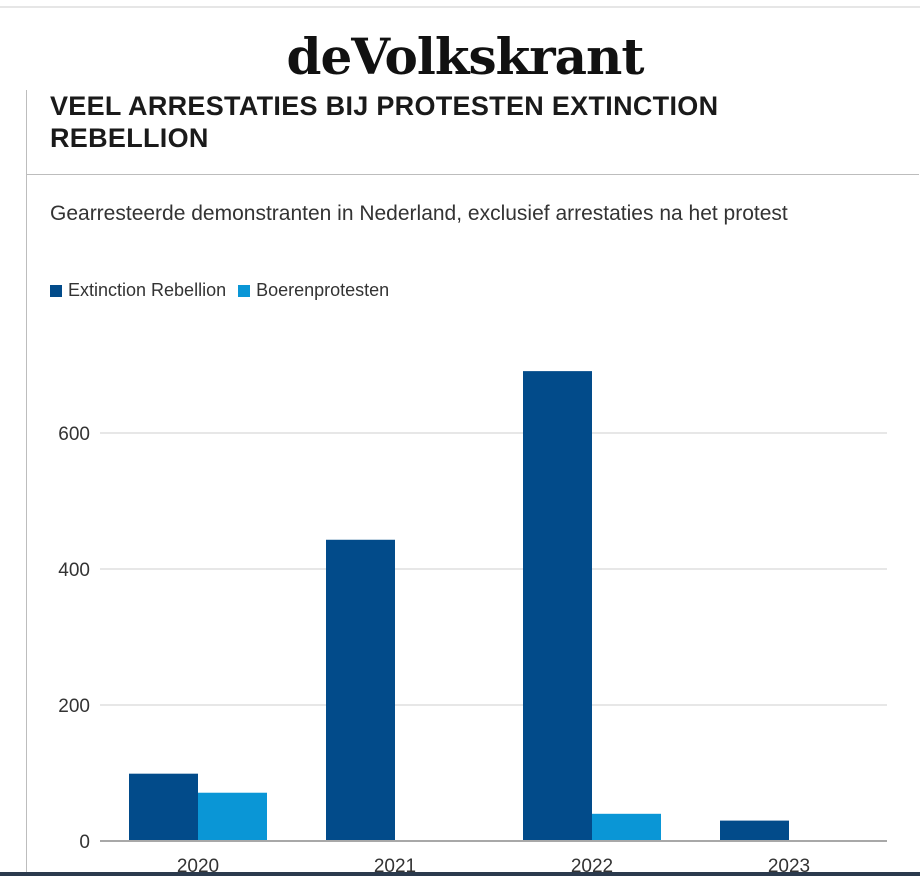 This screenshot has width=920, height=876. I want to click on x-tick-label: 2023, so click(789, 866).